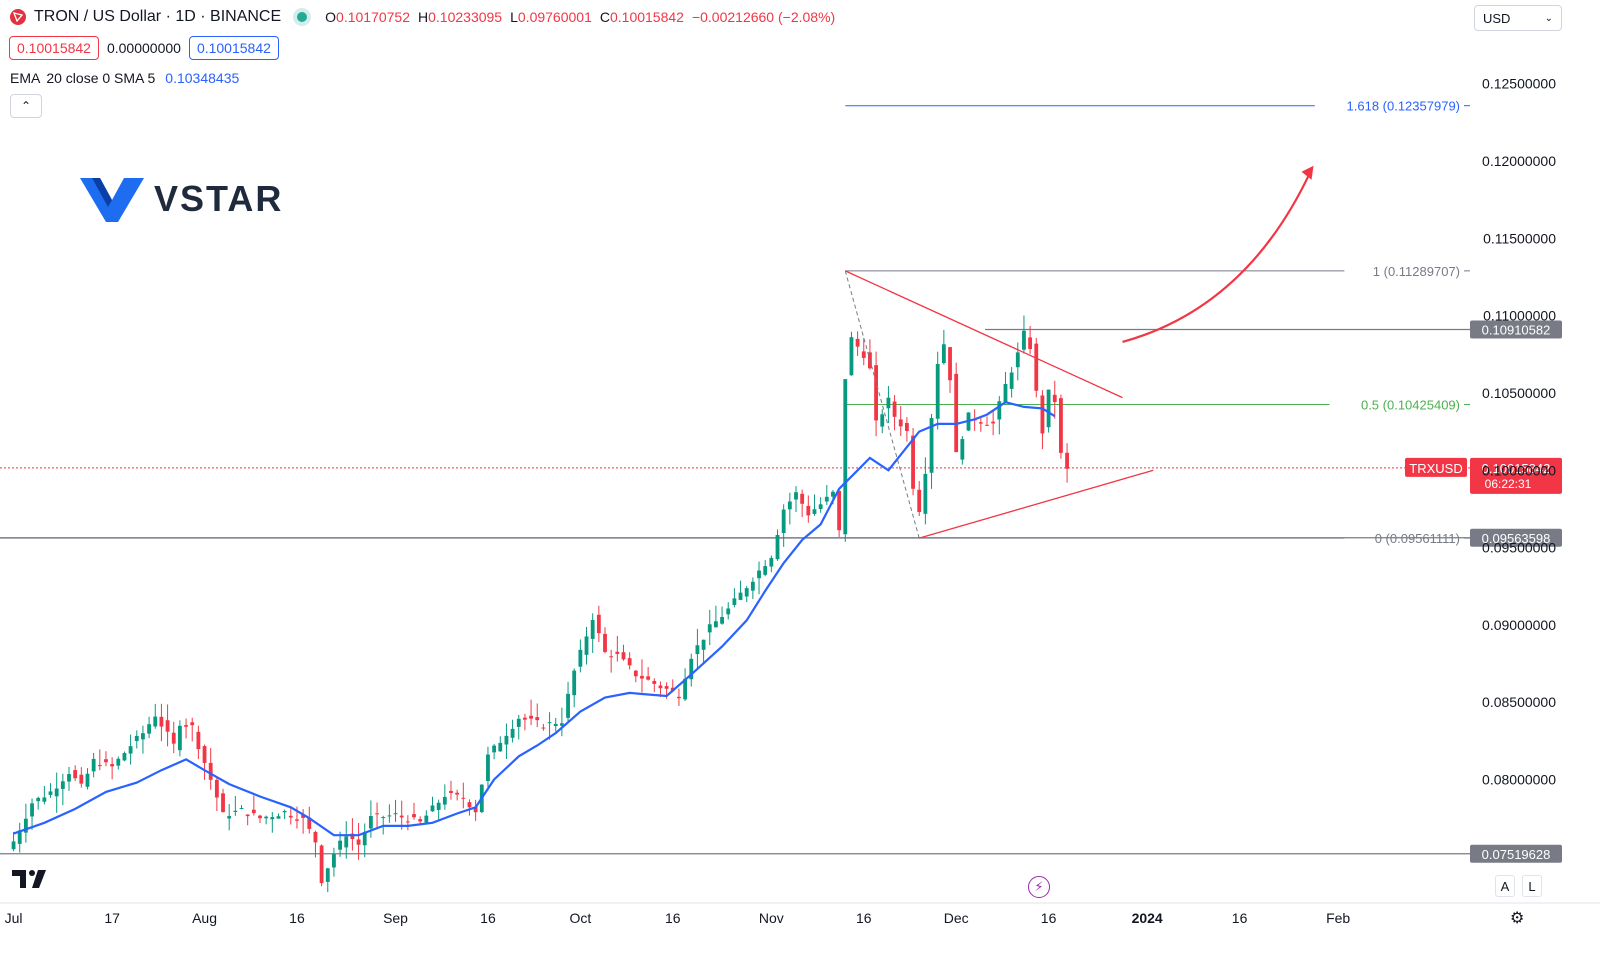 The height and width of the screenshot is (953, 1600). I want to click on y-tick-label: 0.11500000, so click(1519, 238).